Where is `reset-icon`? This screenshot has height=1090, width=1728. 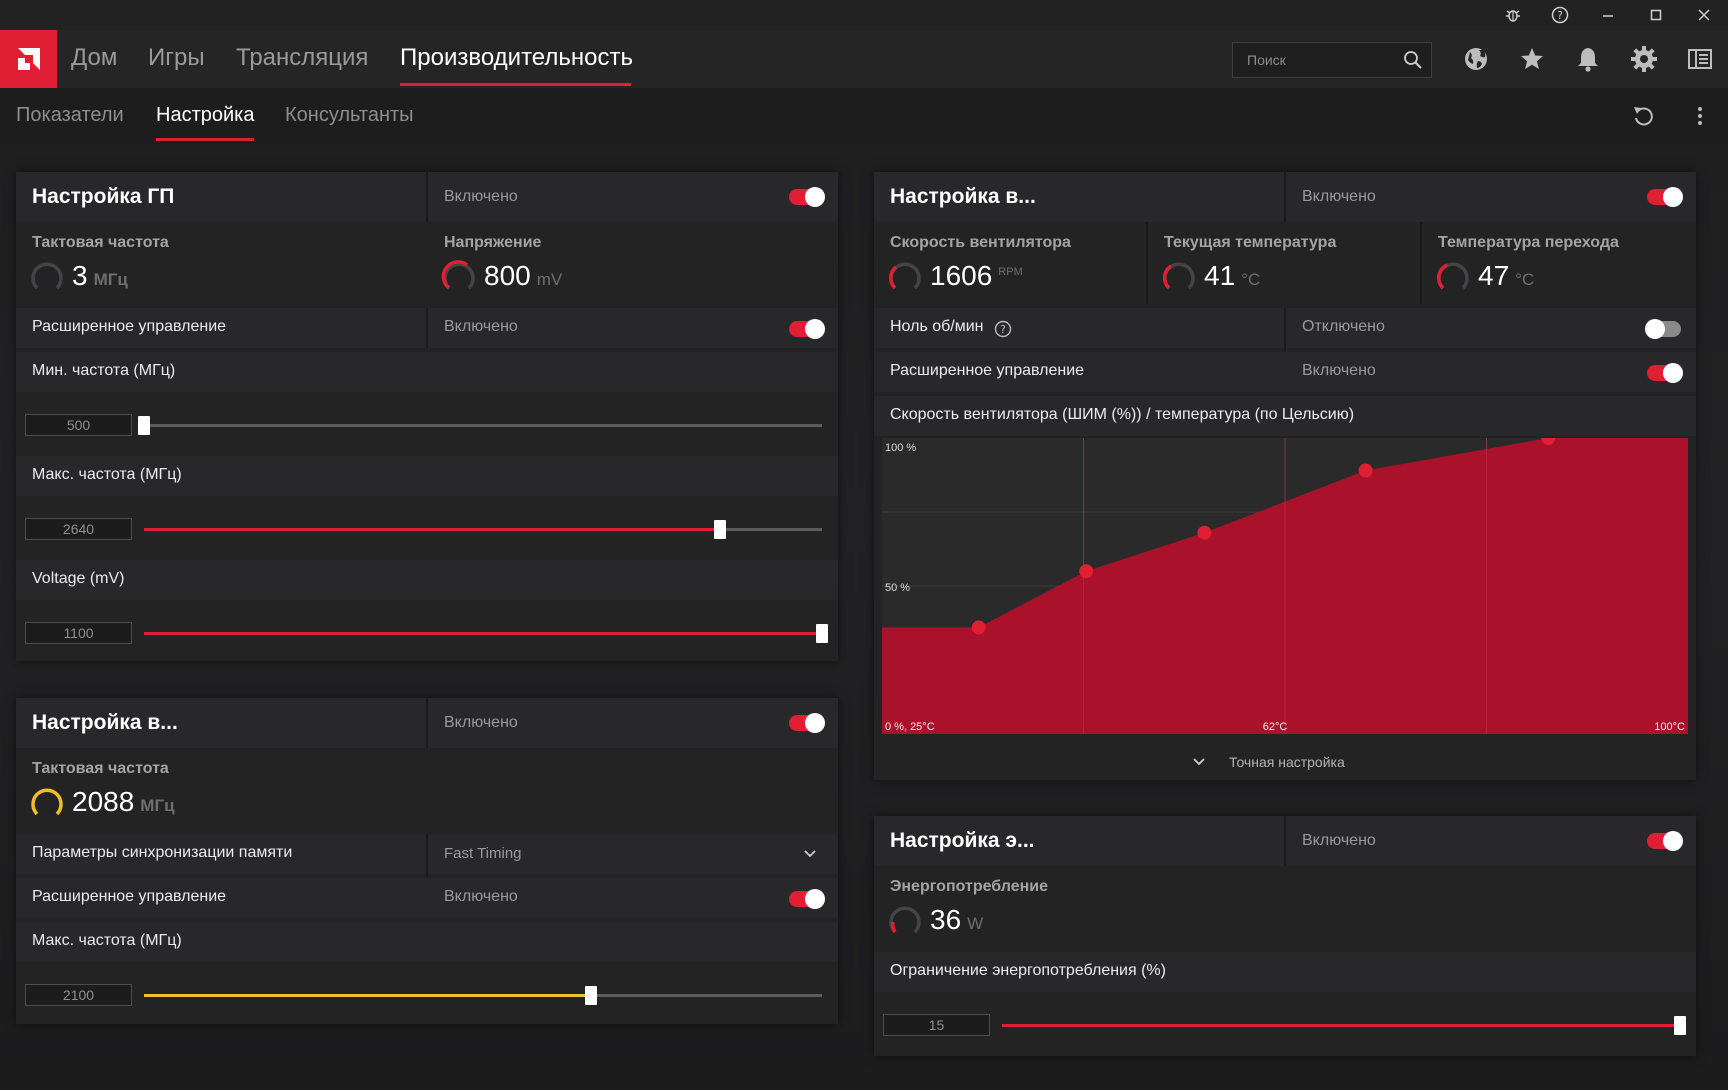
reset-icon is located at coordinates (1643, 116).